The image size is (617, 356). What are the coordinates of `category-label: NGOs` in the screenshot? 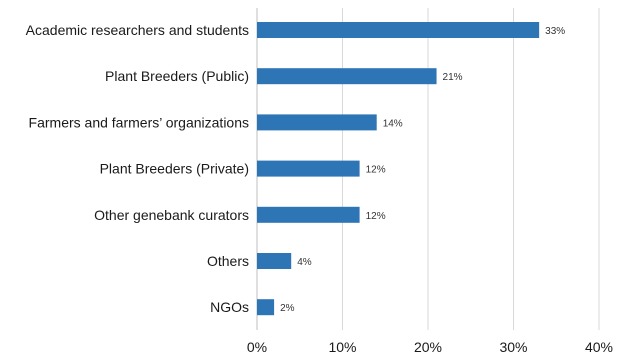 It's located at (229, 307).